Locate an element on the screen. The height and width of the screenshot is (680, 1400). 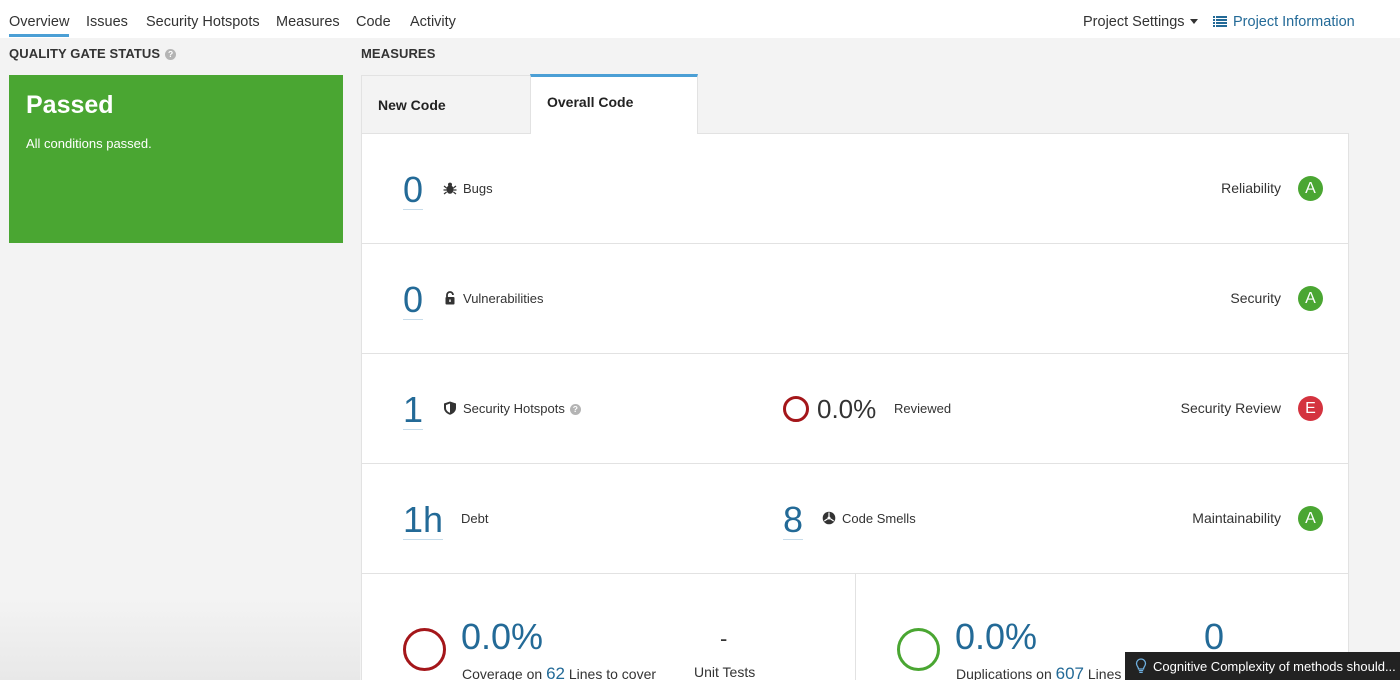
tab-new-code-label: New Code is located at coordinates (412, 105).